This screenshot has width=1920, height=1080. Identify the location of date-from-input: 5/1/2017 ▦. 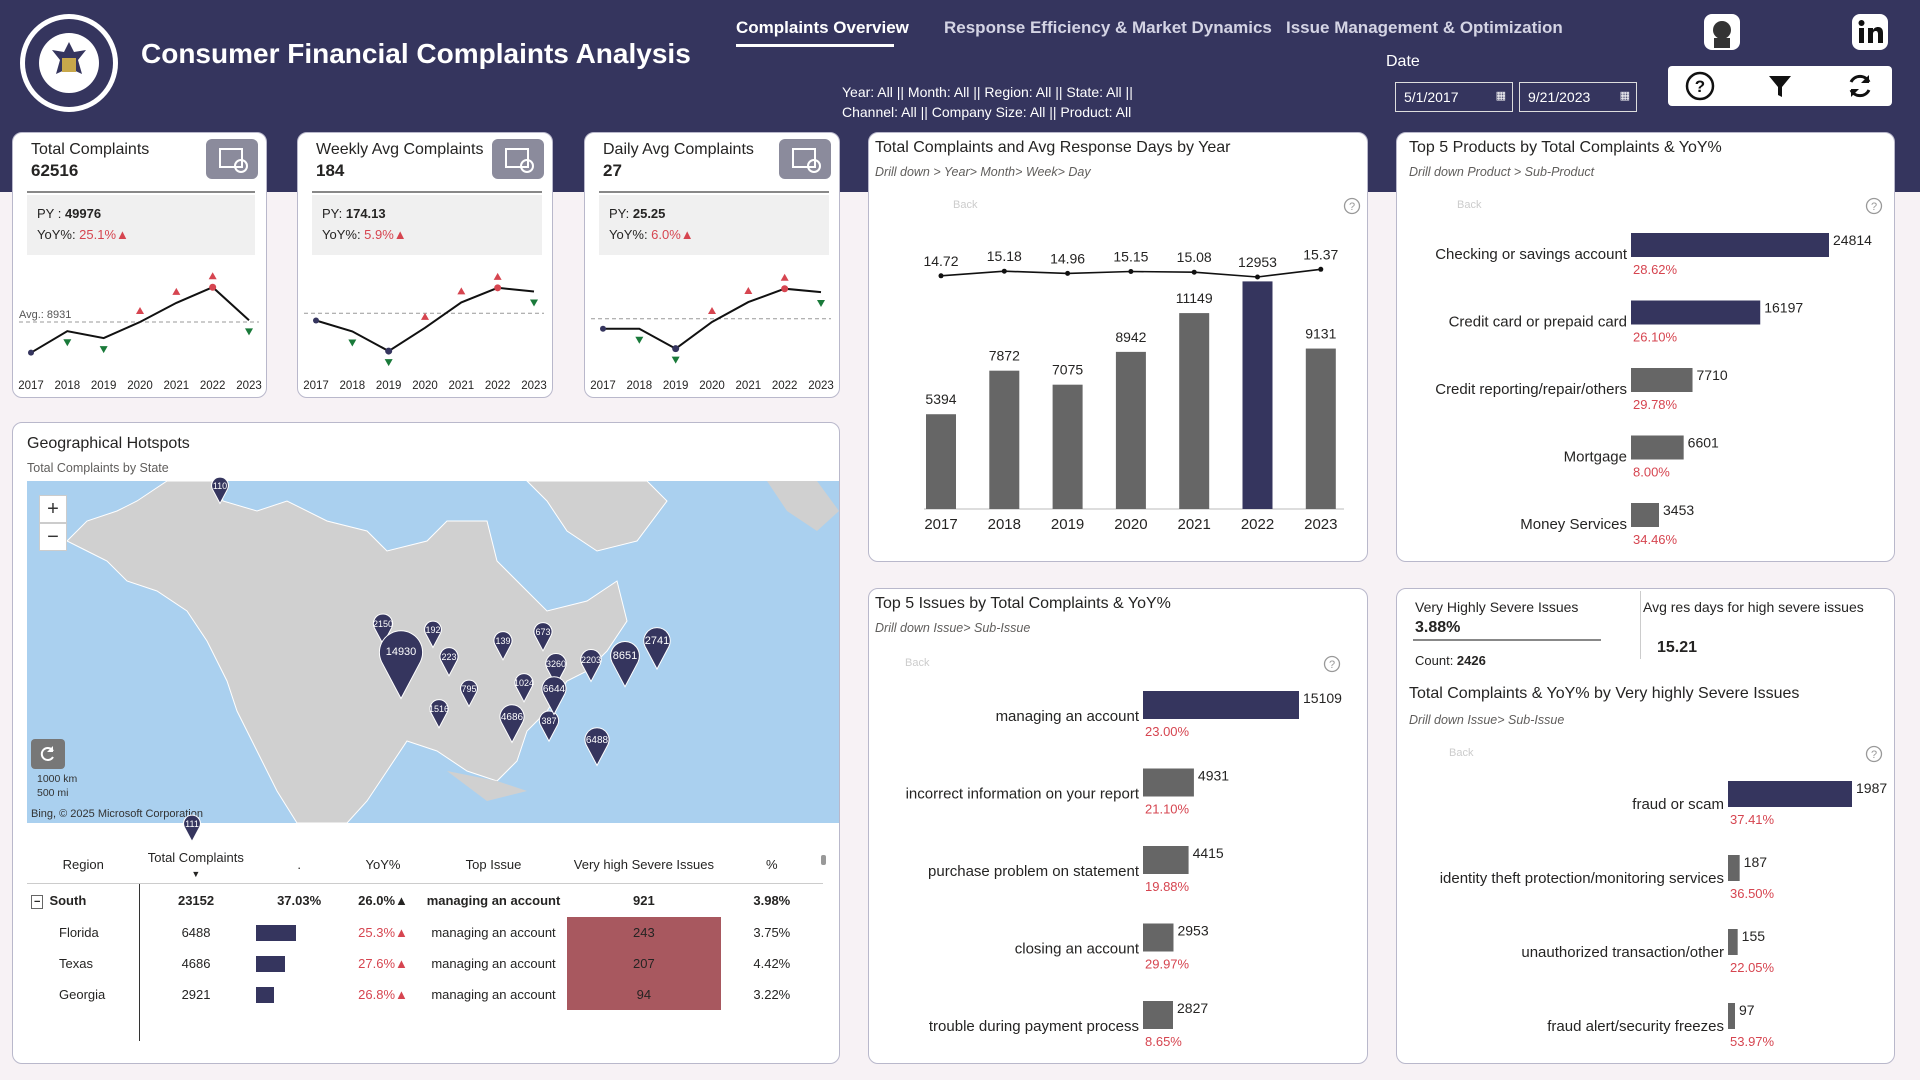
(1454, 97).